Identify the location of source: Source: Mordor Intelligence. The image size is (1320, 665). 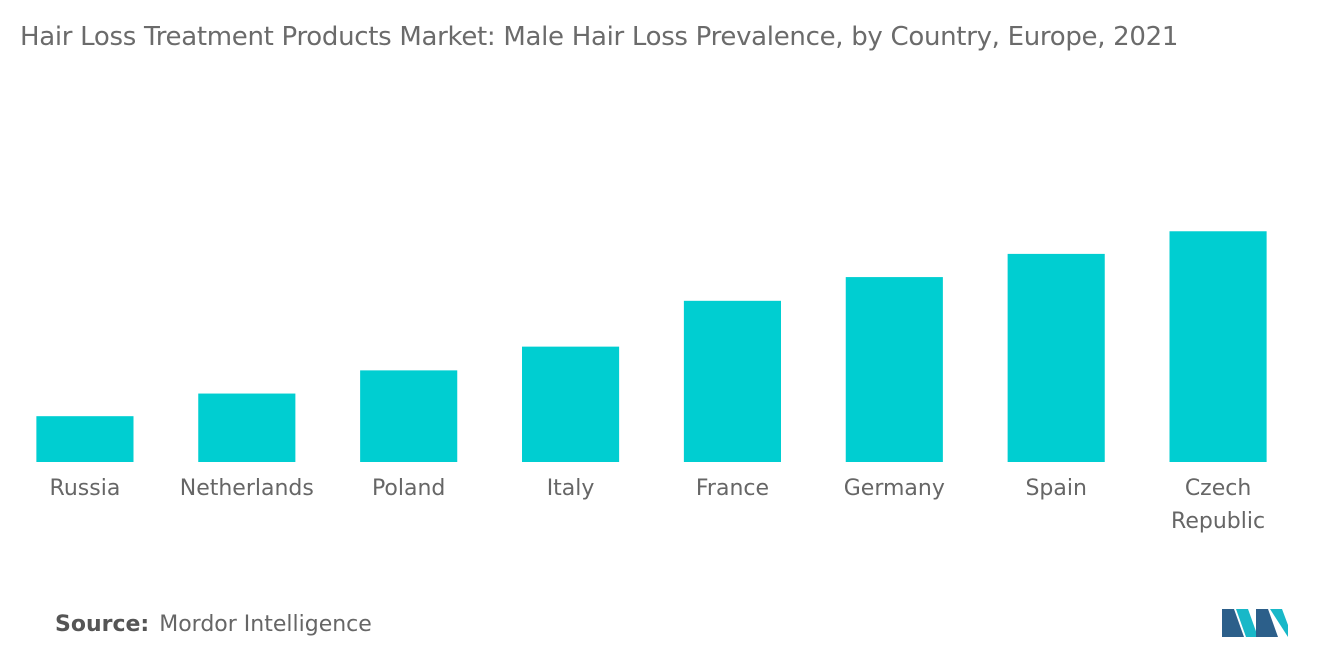
(213, 624).